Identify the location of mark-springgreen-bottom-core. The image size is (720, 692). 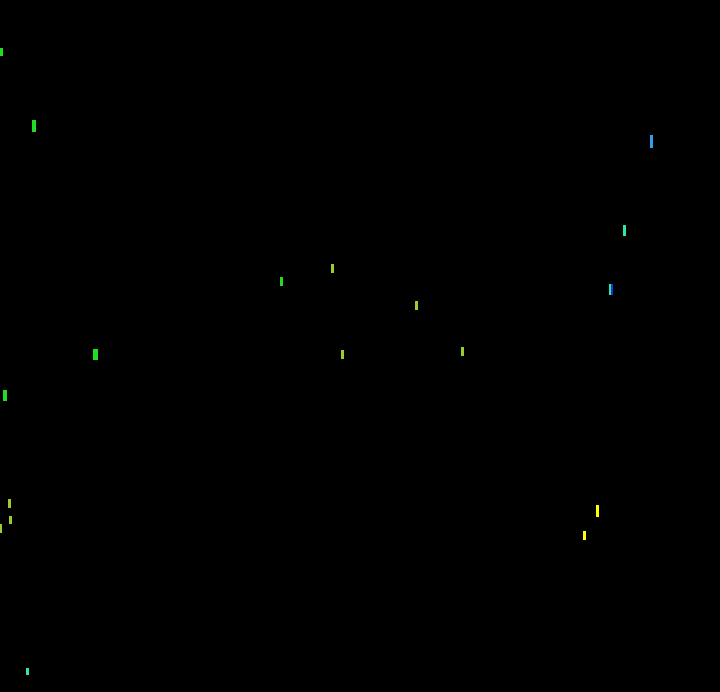
(27, 671).